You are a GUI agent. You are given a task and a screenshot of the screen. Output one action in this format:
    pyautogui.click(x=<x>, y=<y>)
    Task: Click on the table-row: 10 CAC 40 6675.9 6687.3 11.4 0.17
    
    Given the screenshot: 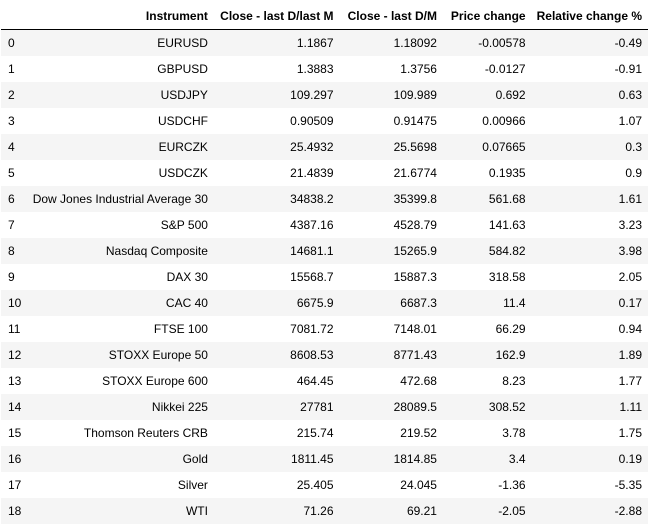 What is the action you would take?
    pyautogui.click(x=324, y=303)
    